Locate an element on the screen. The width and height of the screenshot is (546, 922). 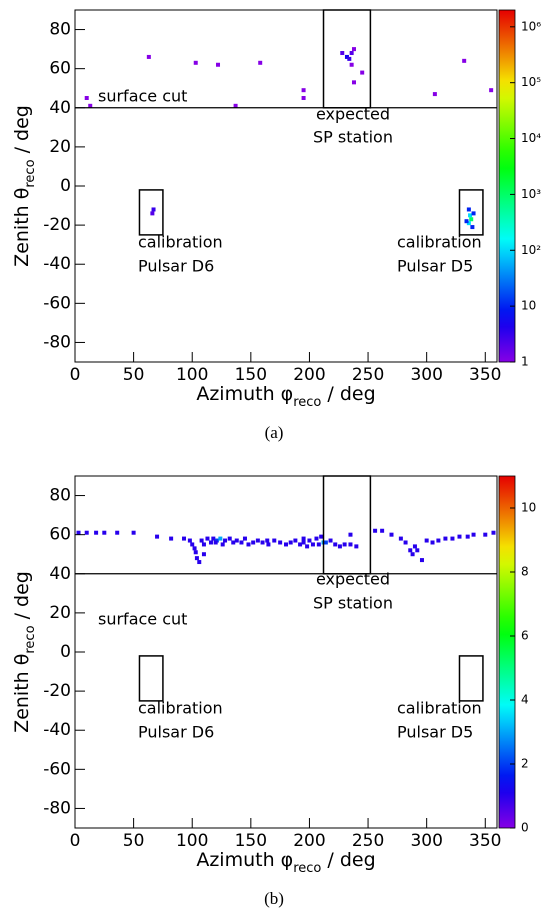
y-tick-label: -80 is located at coordinates (57, 342).